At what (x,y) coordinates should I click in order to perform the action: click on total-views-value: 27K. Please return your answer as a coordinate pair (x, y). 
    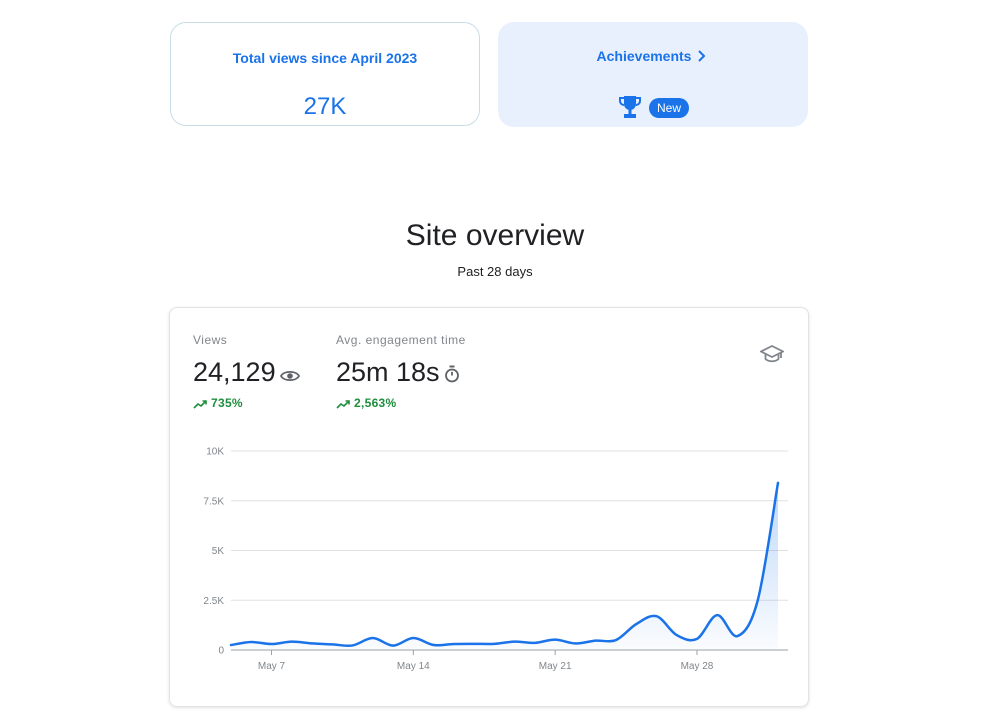
    Looking at the image, I should click on (325, 106).